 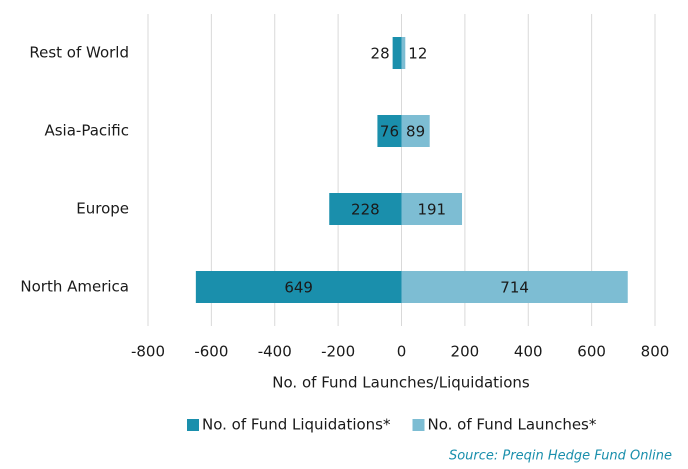 What do you see at coordinates (401, 383) in the screenshot?
I see `x-axis-title: No. of Fund Launches/Liquidations` at bounding box center [401, 383].